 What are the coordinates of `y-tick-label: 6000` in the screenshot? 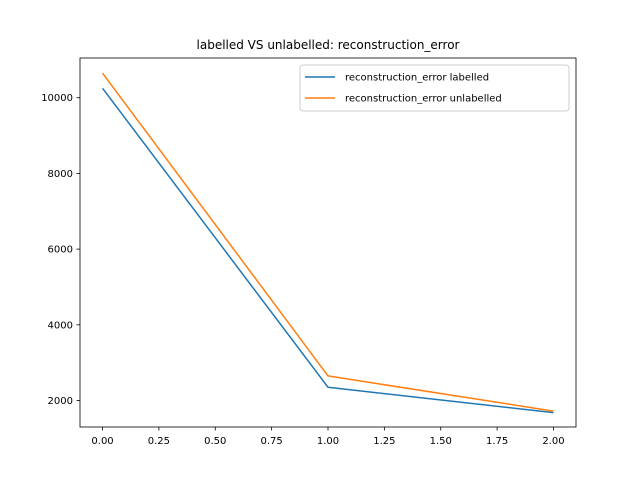 It's located at (60, 250).